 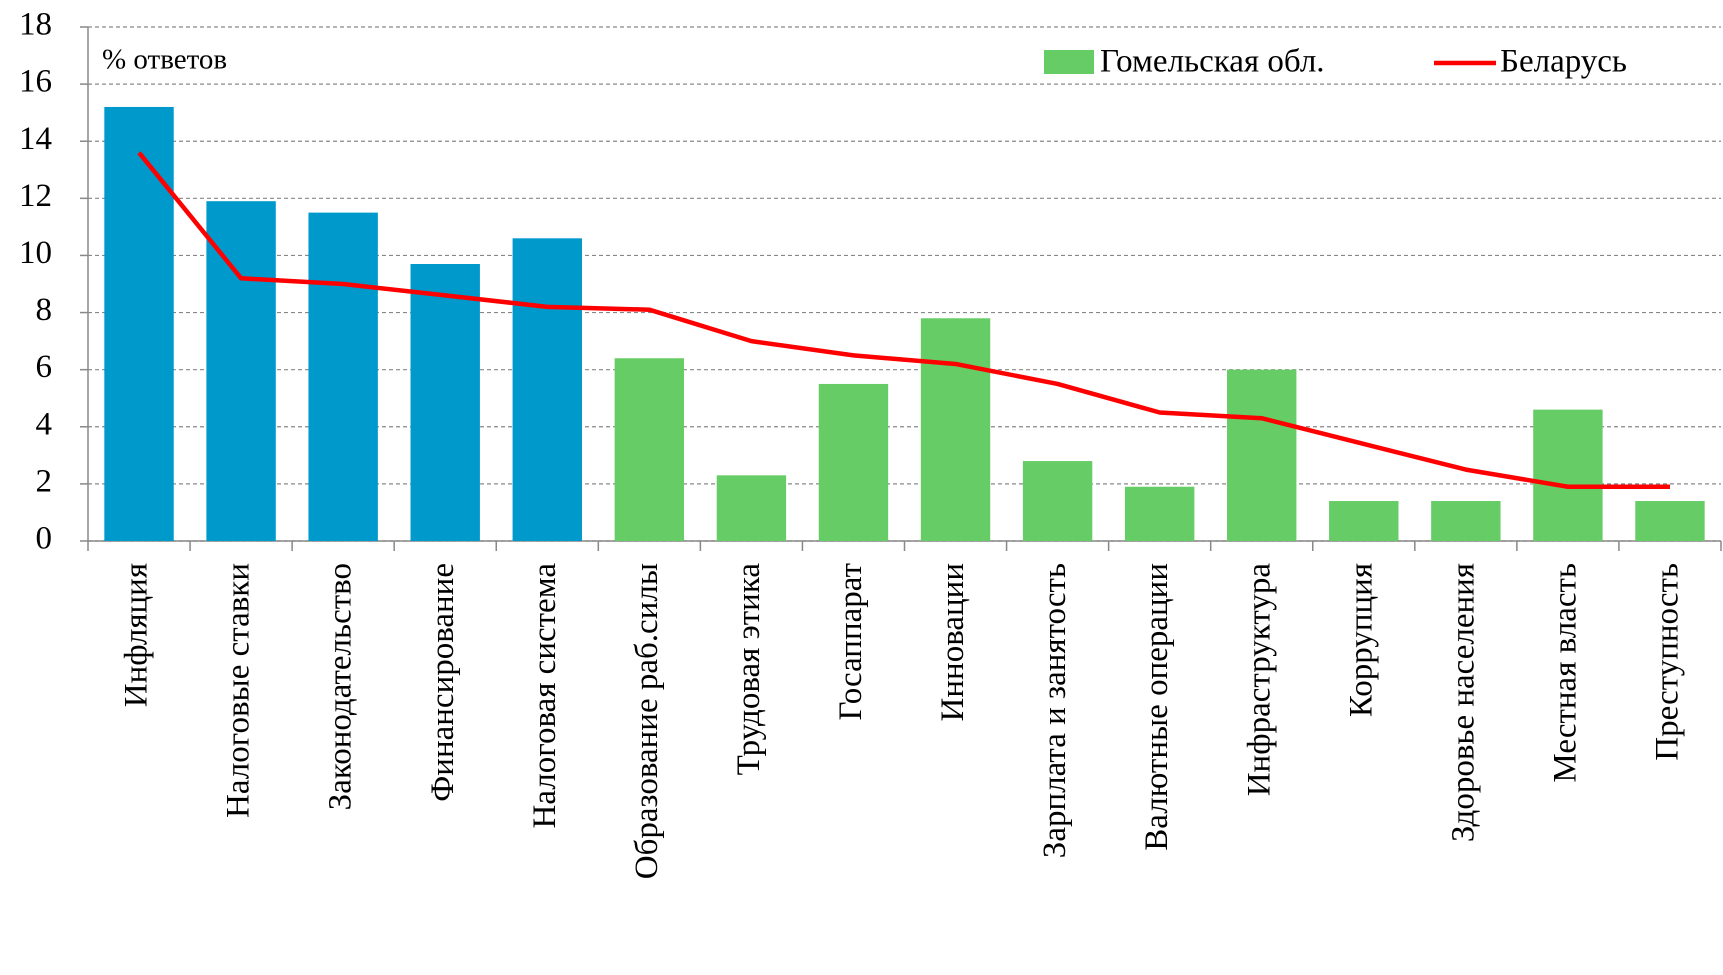 What do you see at coordinates (851, 641) in the screenshot?
I see `x-tick-label: Госаппарат` at bounding box center [851, 641].